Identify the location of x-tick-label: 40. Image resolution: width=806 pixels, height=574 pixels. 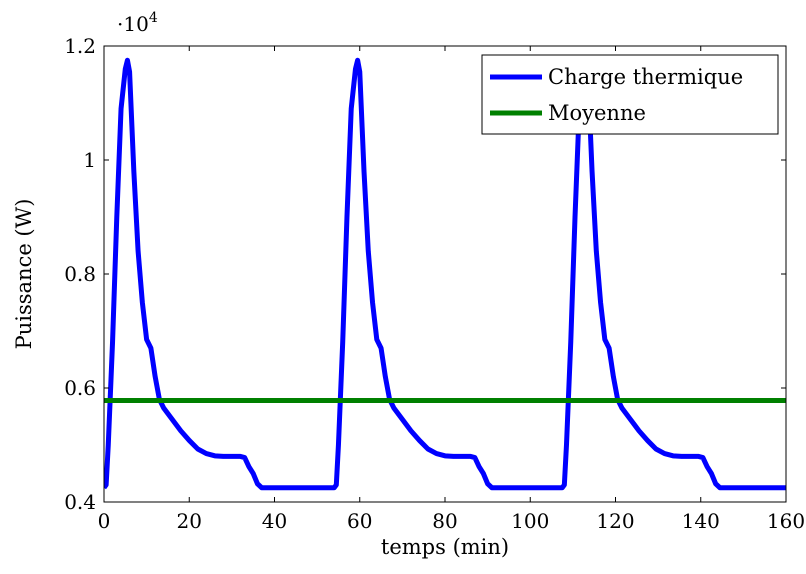
(274, 521).